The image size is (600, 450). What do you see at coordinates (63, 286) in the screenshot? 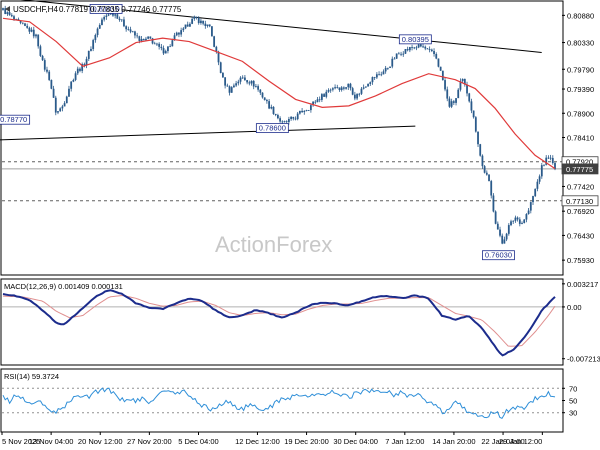
I see `macd-title: MACD(12,26,9) 0.001409 0.000131` at bounding box center [63, 286].